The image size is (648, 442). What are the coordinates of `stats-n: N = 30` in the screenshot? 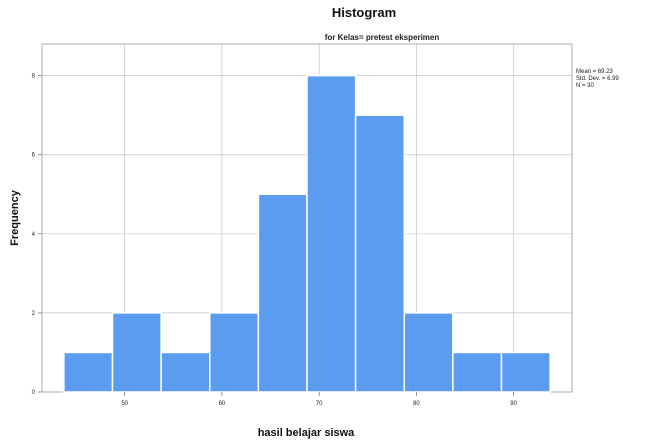 It's located at (585, 86).